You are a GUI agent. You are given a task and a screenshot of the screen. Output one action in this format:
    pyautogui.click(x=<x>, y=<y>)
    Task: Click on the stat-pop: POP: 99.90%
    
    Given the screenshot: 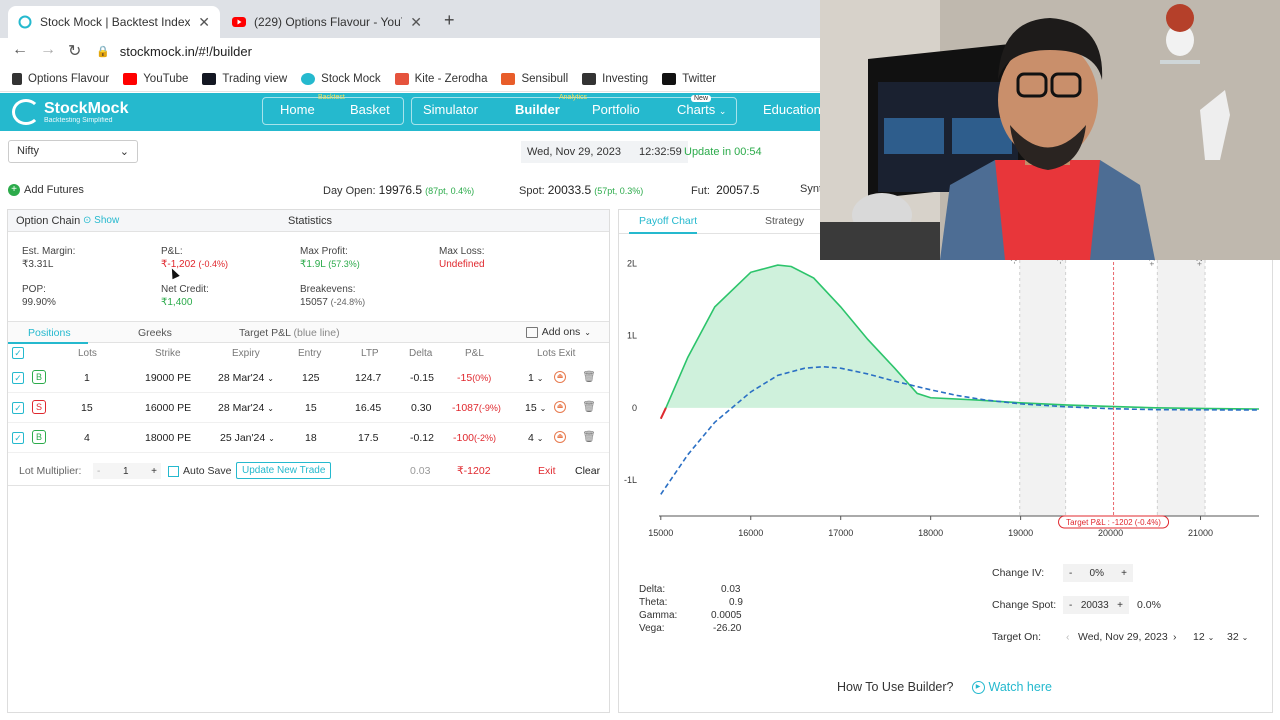 What is the action you would take?
    pyautogui.click(x=39, y=296)
    